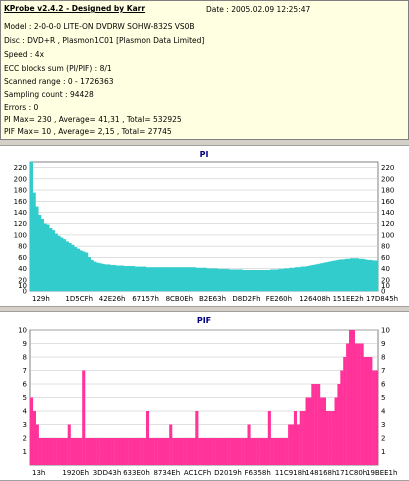  Describe the element at coordinates (38, 473) in the screenshot. I see `x-tick-label: 13h` at that location.